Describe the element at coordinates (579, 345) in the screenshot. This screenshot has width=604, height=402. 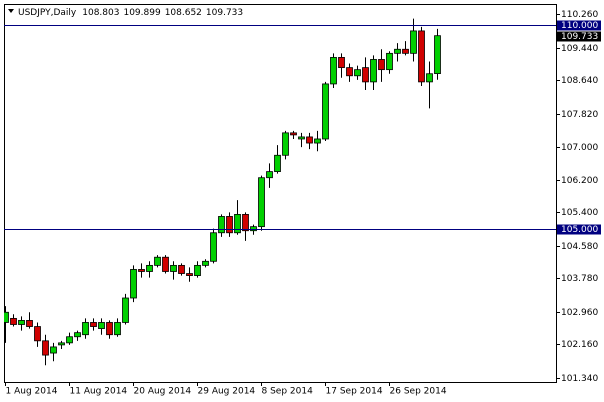
I see `y-tick-label: 102.160` at that location.